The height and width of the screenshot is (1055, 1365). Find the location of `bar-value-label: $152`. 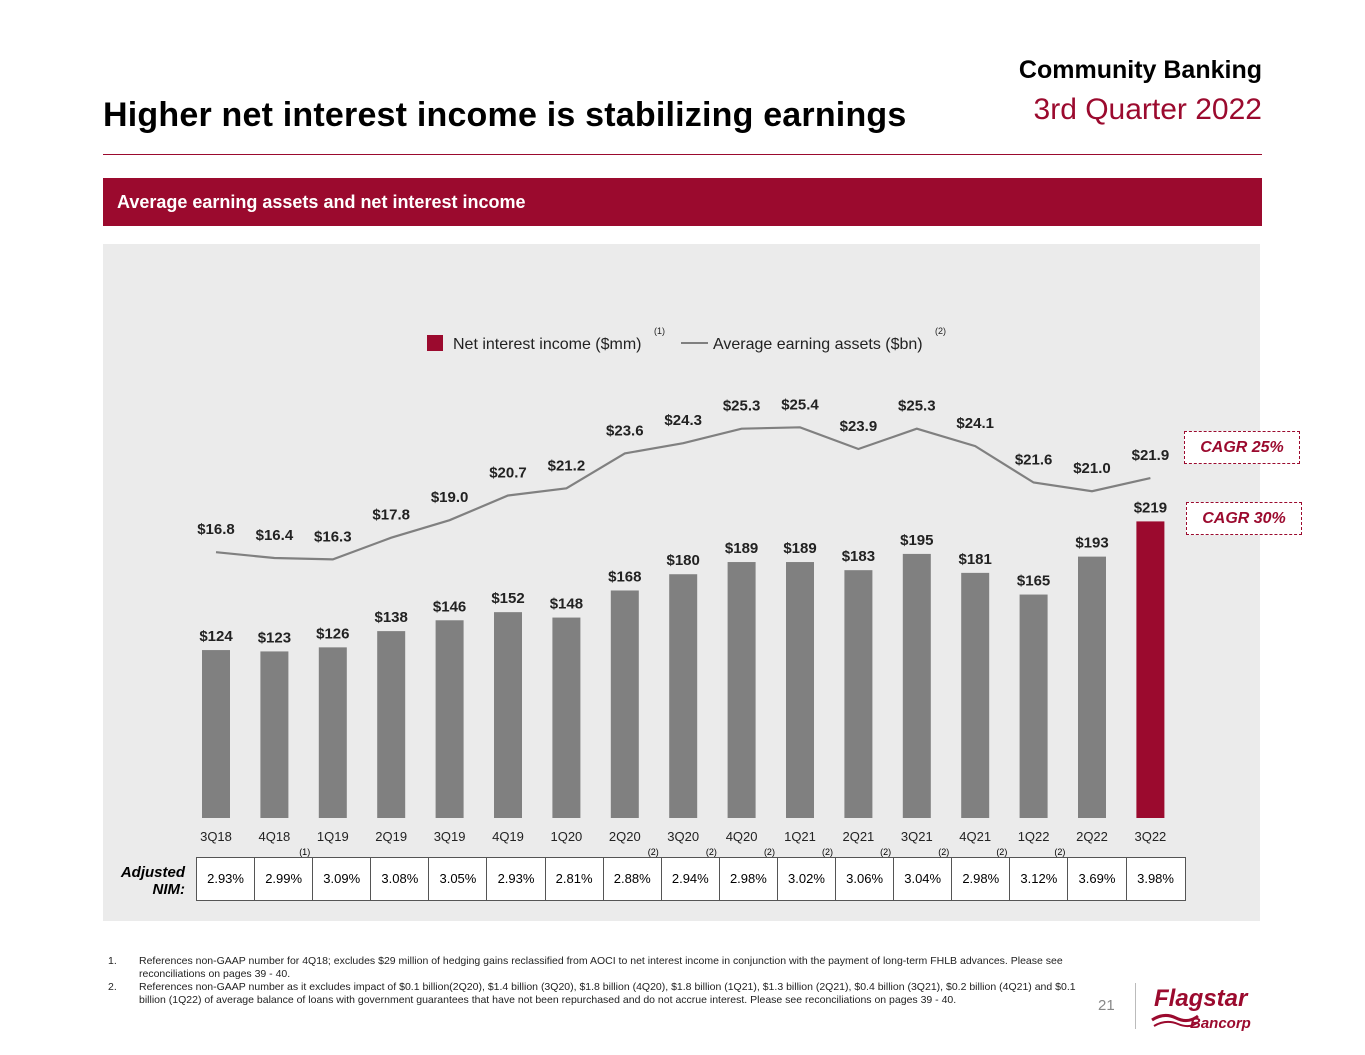

bar-value-label: $152 is located at coordinates (507, 598).